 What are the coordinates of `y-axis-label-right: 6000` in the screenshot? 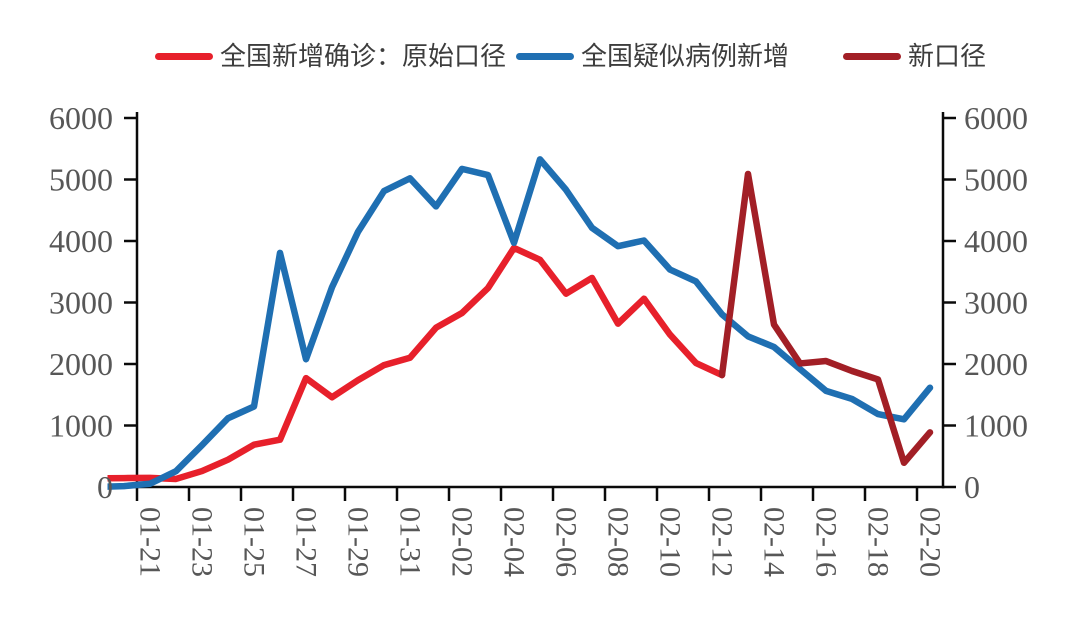 It's located at (996, 118).